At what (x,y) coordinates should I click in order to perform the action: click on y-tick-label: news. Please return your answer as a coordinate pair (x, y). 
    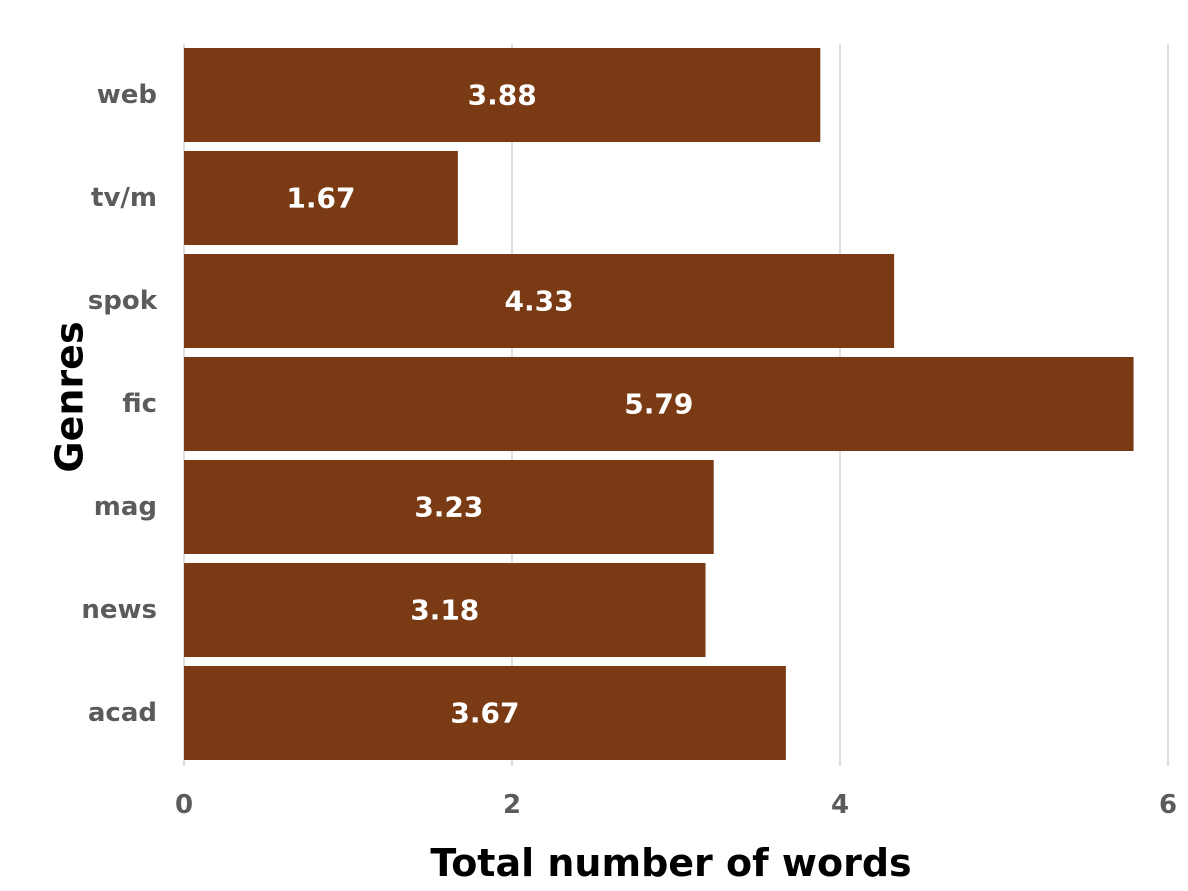
    Looking at the image, I should click on (119, 610).